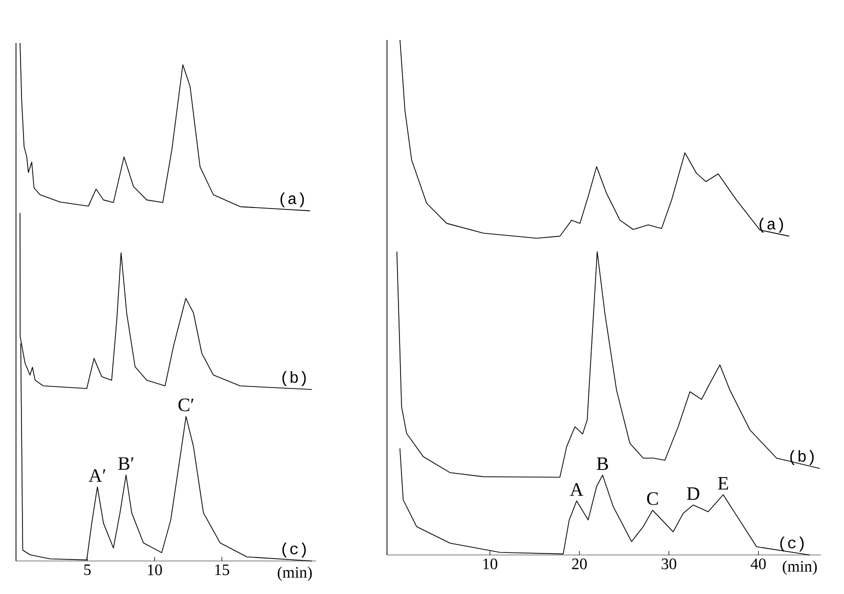 The height and width of the screenshot is (594, 844). I want to click on annotation: A′, so click(97, 475).